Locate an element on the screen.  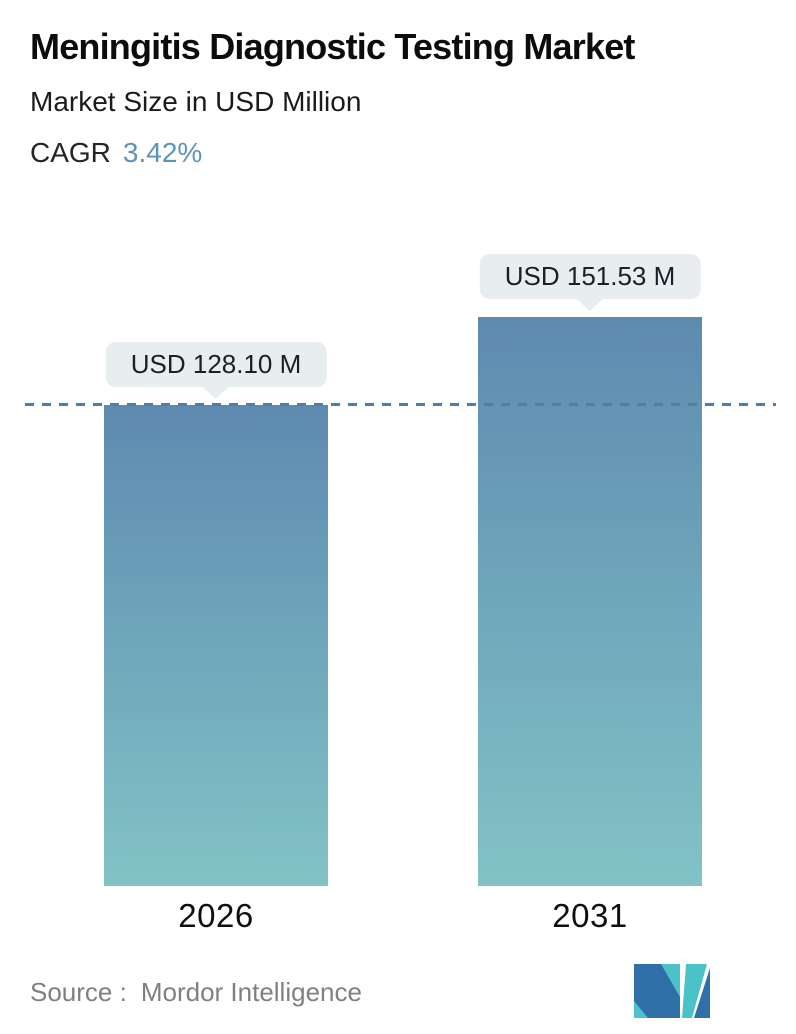
value-tooltip-label: USD 151.53 M is located at coordinates (590, 276).